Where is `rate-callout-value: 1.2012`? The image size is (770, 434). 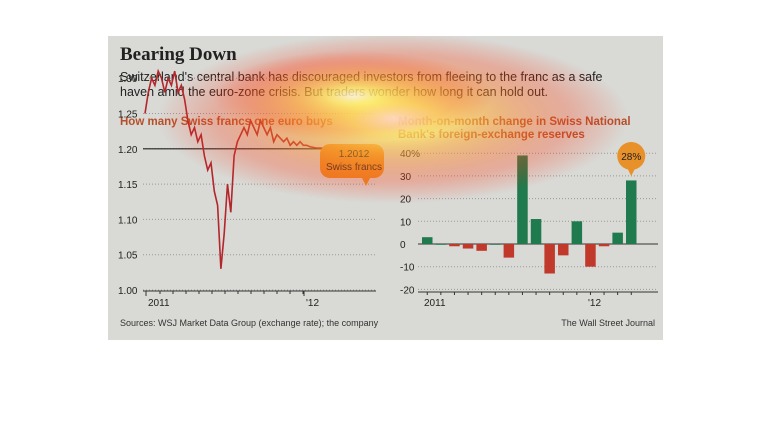 rate-callout-value: 1.2012 is located at coordinates (354, 154).